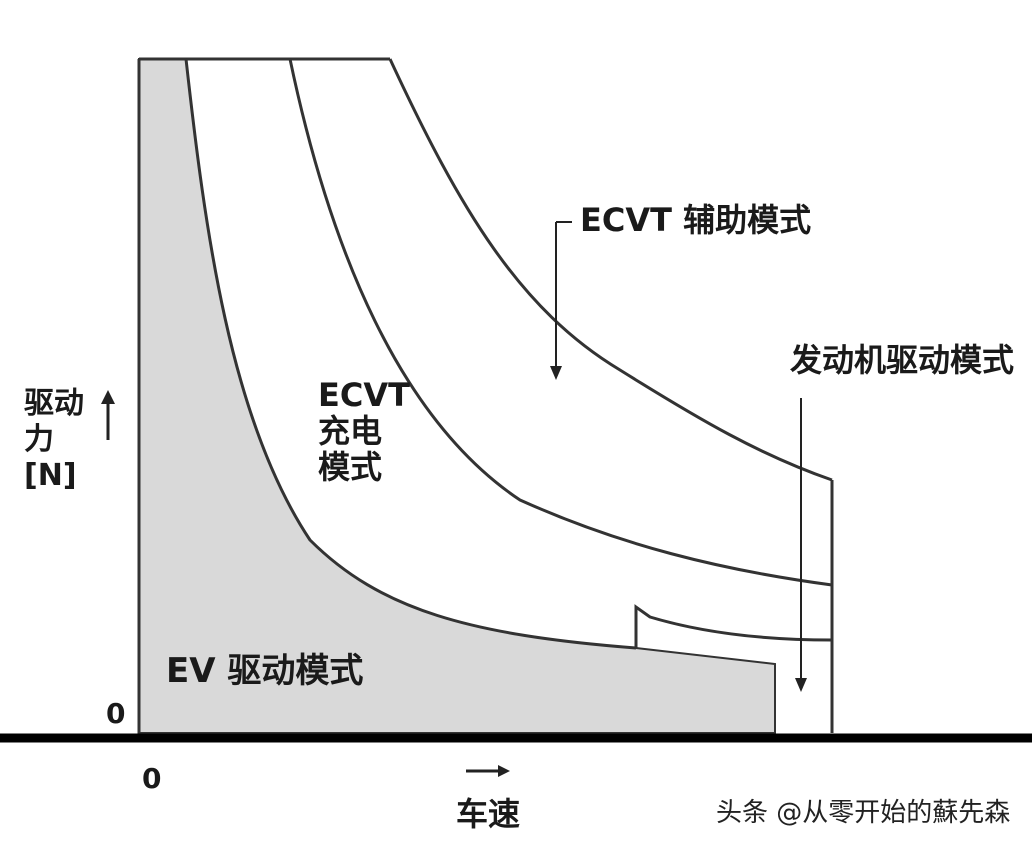 The height and width of the screenshot is (850, 1032). Describe the element at coordinates (350, 467) in the screenshot. I see `ecvt-charge-line-3: 模式` at that location.